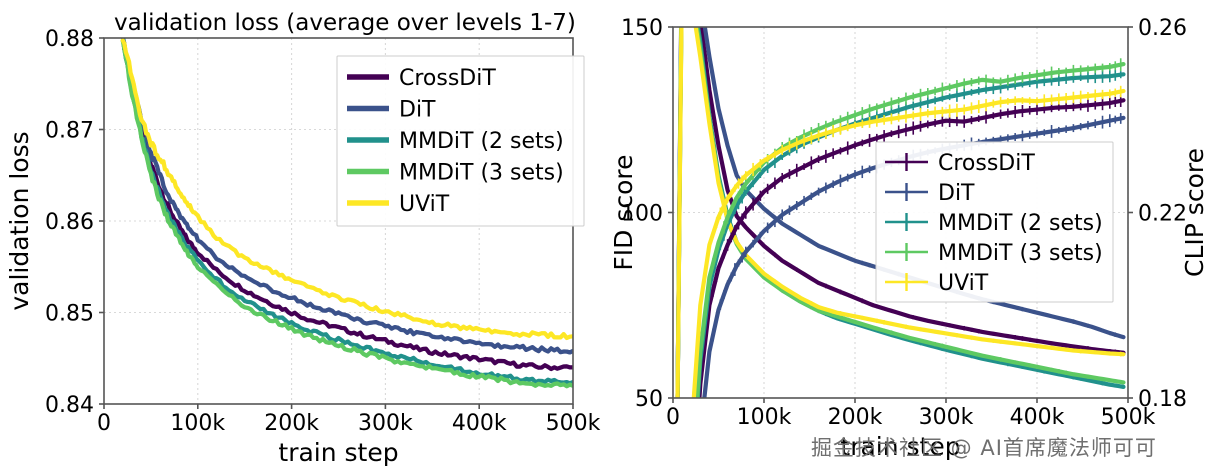  What do you see at coordinates (984, 448) in the screenshot?
I see `watermark-text: 掘金技术社区 @ AI首席魔法师可可` at bounding box center [984, 448].